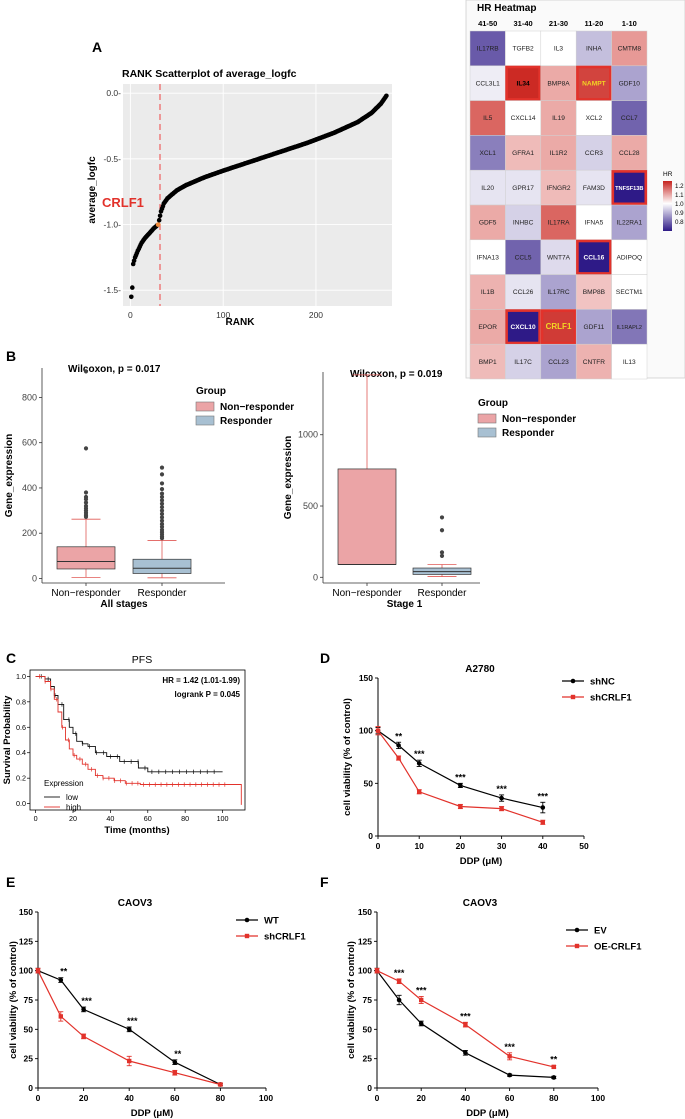  Describe the element at coordinates (162, 566) in the screenshot. I see `boxplot-box` at that location.